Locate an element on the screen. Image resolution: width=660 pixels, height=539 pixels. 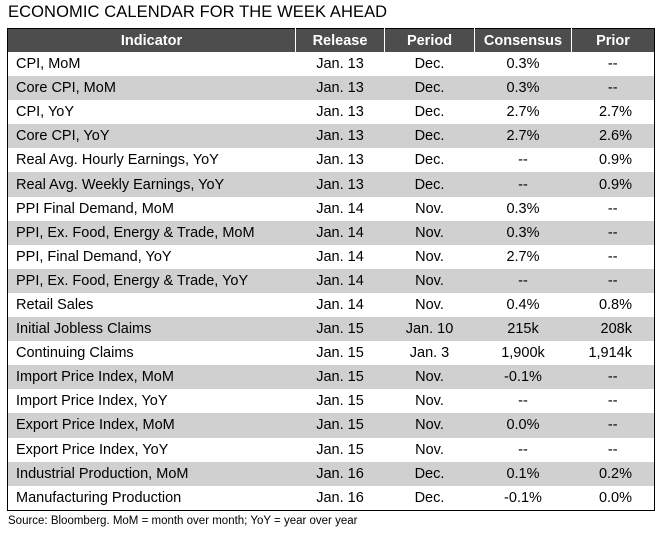
table-row: Core CPI, YoY Jan. 13 Dec. 2.7% 2.6% is located at coordinates (331, 136).